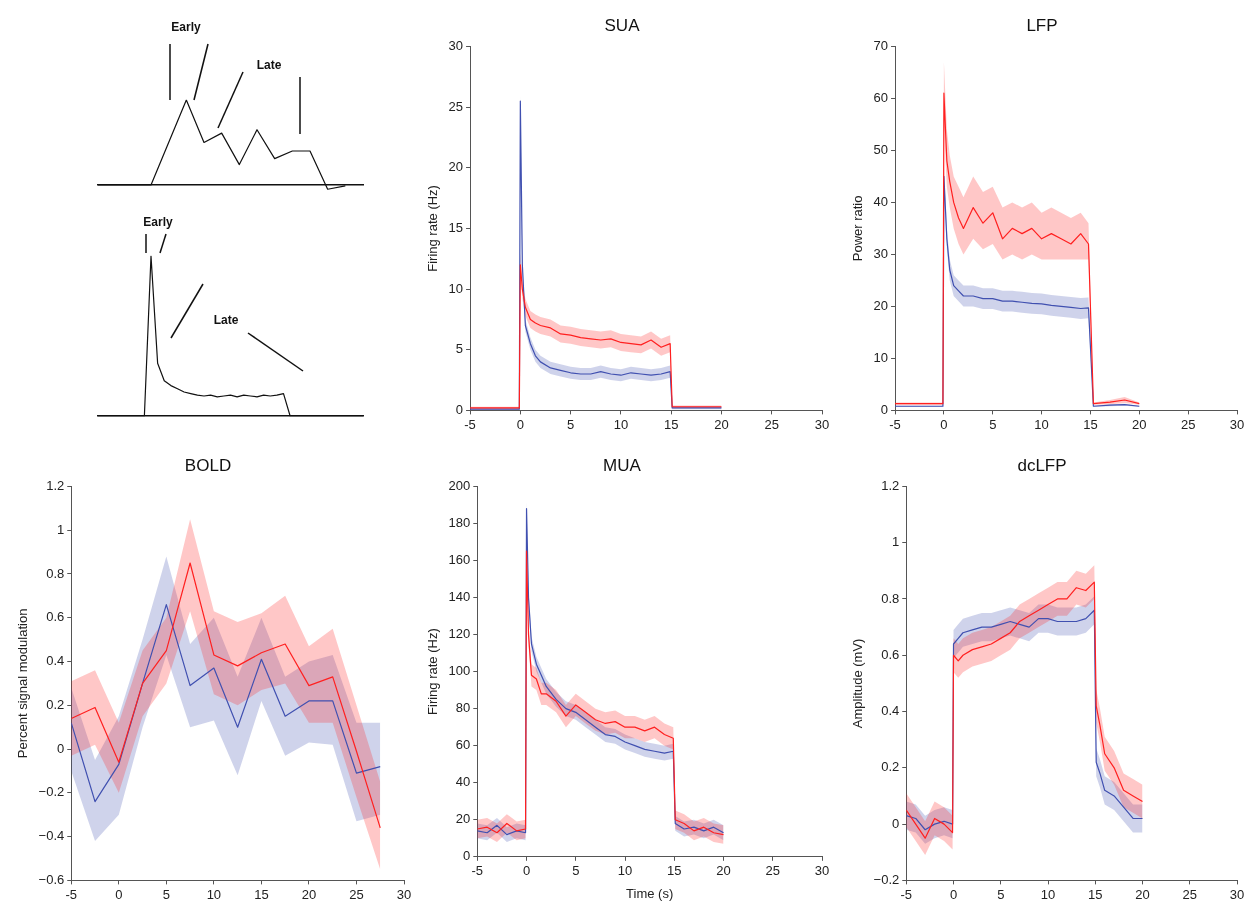  I want to click on y-tick-label: 15, so click(456, 227).